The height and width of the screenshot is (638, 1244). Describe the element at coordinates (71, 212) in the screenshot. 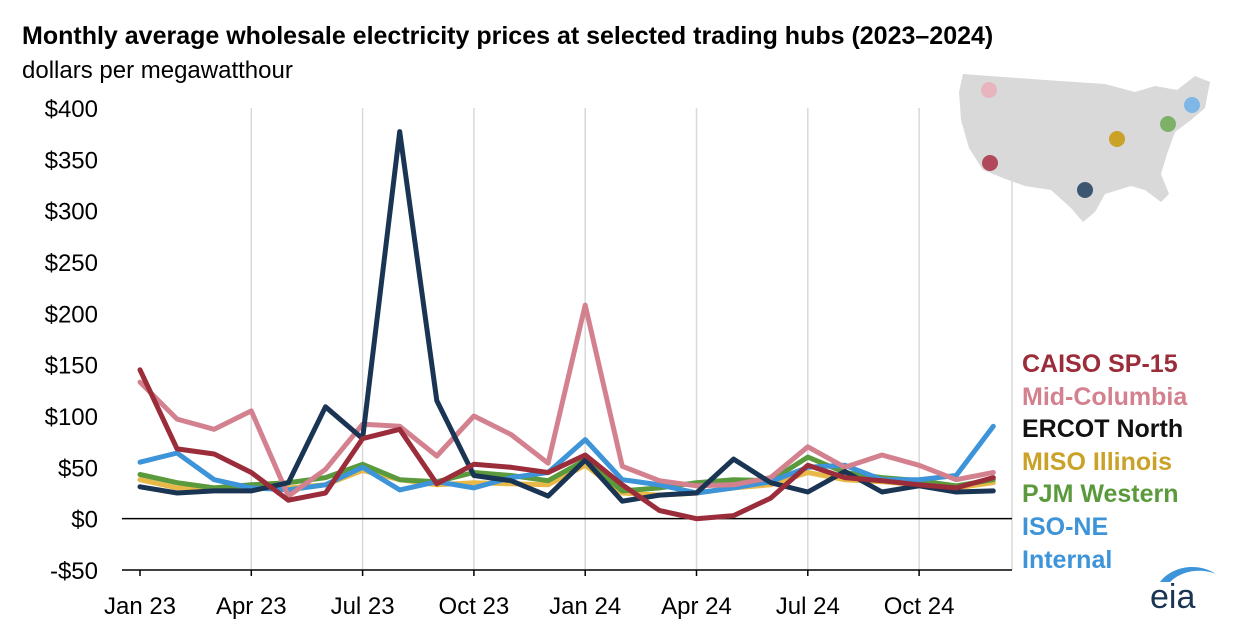

I see `y-tick-label: $300` at that location.